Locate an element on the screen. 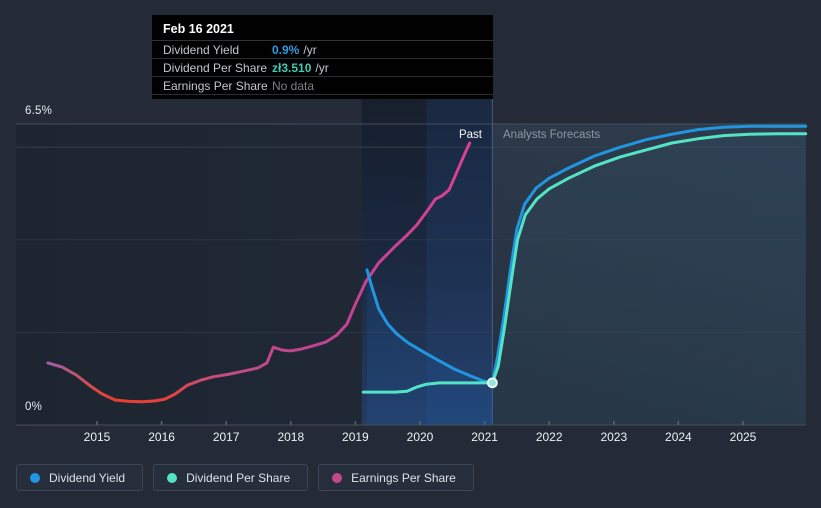 The height and width of the screenshot is (508, 821). x-axis-label-2022: 2022 is located at coordinates (549, 437).